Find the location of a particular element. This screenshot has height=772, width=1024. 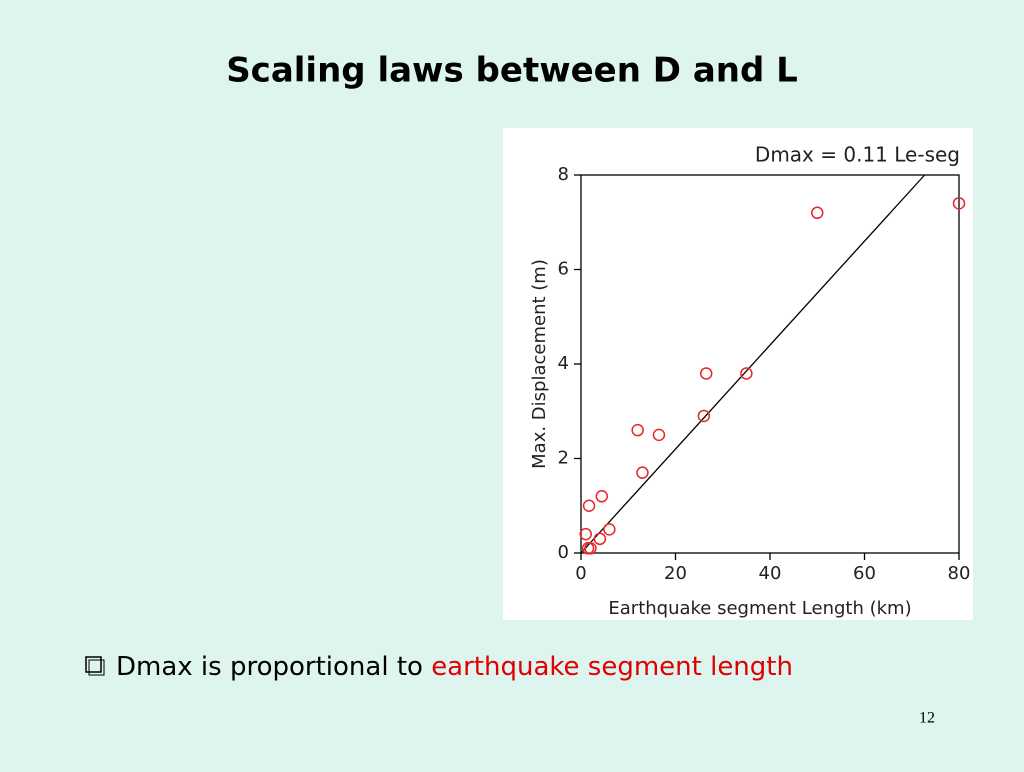

x-tick-label: 80 is located at coordinates (959, 573).